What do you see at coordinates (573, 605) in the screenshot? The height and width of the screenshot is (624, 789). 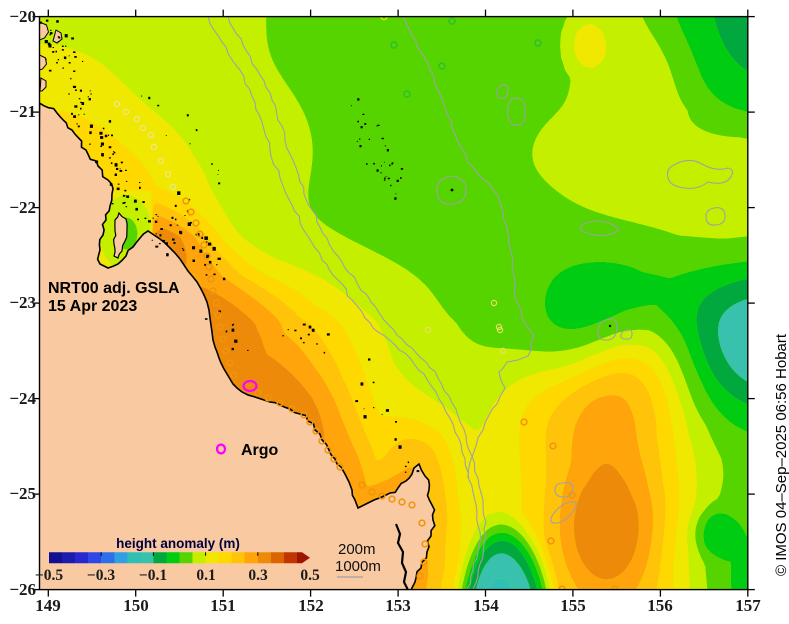 I see `svg-text: 155` at bounding box center [573, 605].